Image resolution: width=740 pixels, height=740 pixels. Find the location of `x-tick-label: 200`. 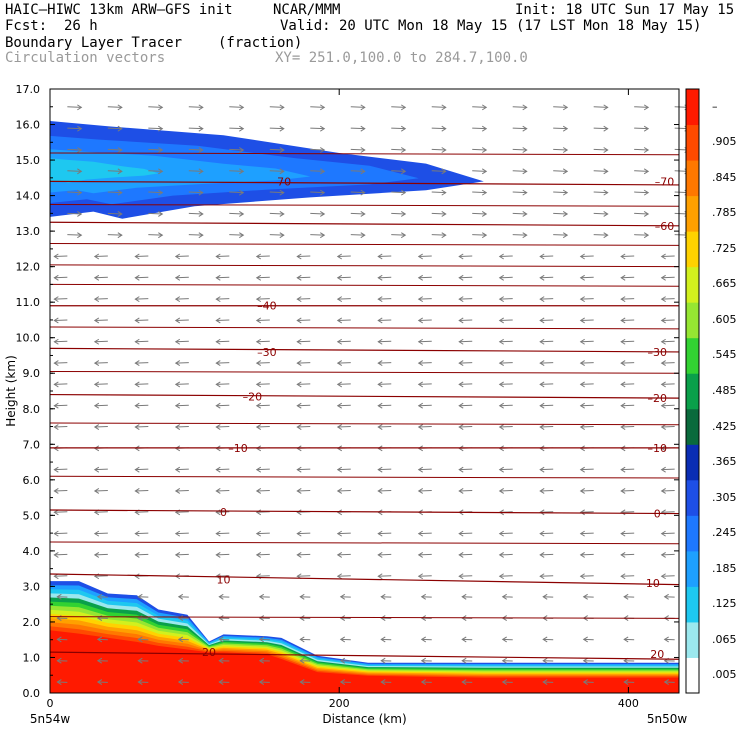

x-tick-label: 200 is located at coordinates (339, 703).